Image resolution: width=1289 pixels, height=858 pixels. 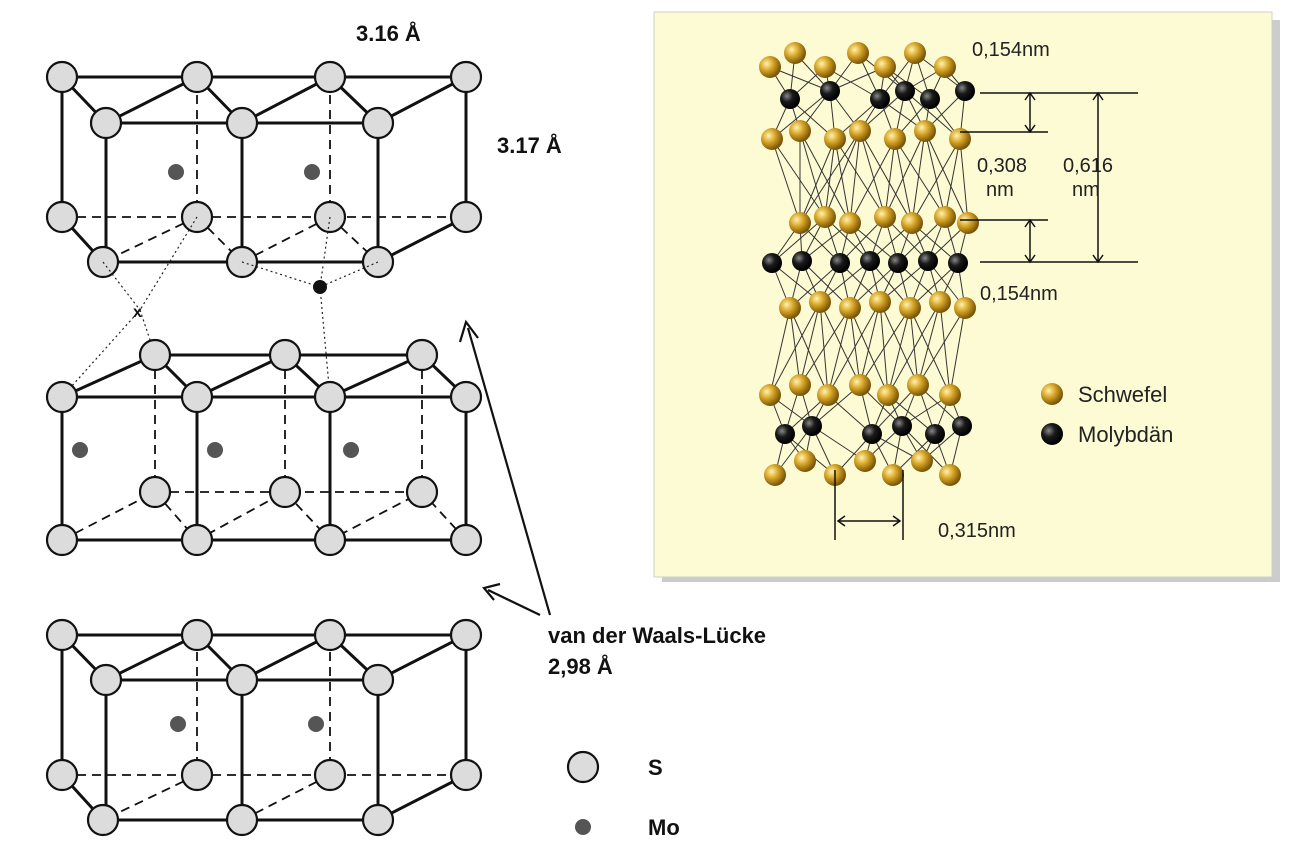 I want to click on bottom-layer-atoms, so click(x=264, y=727).